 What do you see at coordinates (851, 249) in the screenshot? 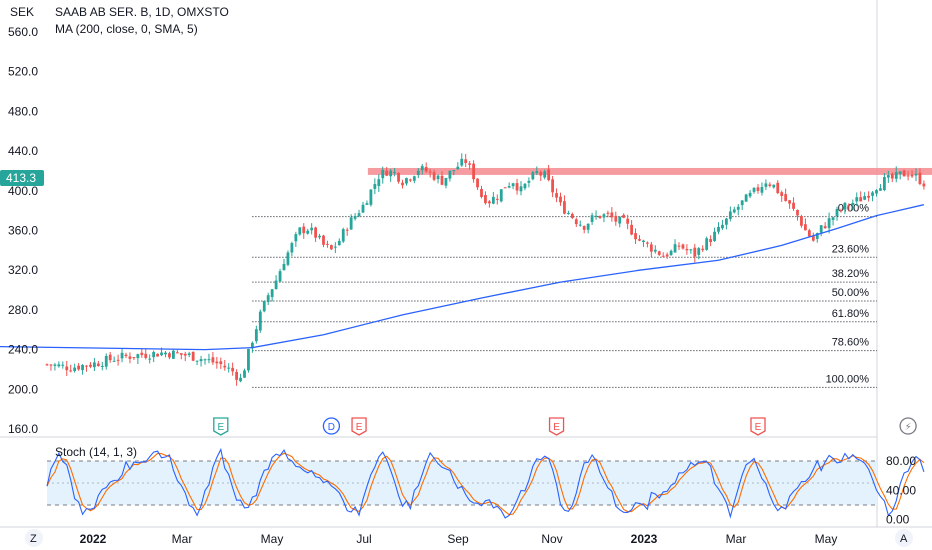
I see `fib-label-1: 23.60%` at bounding box center [851, 249].